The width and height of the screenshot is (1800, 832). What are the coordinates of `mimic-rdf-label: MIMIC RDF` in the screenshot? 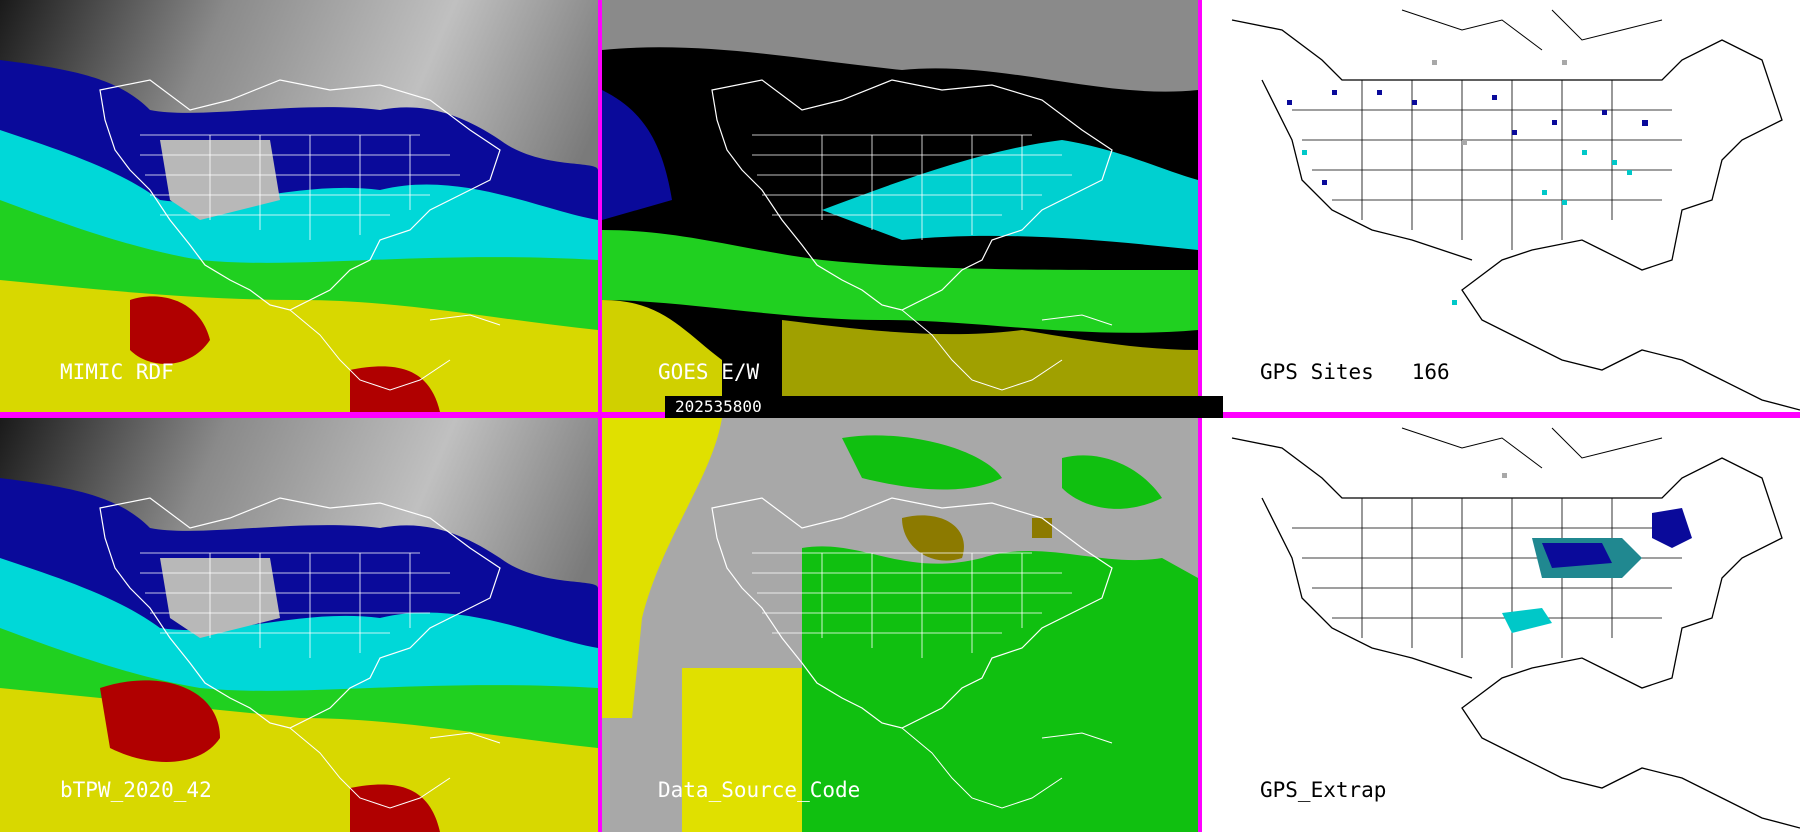 It's located at (117, 372).